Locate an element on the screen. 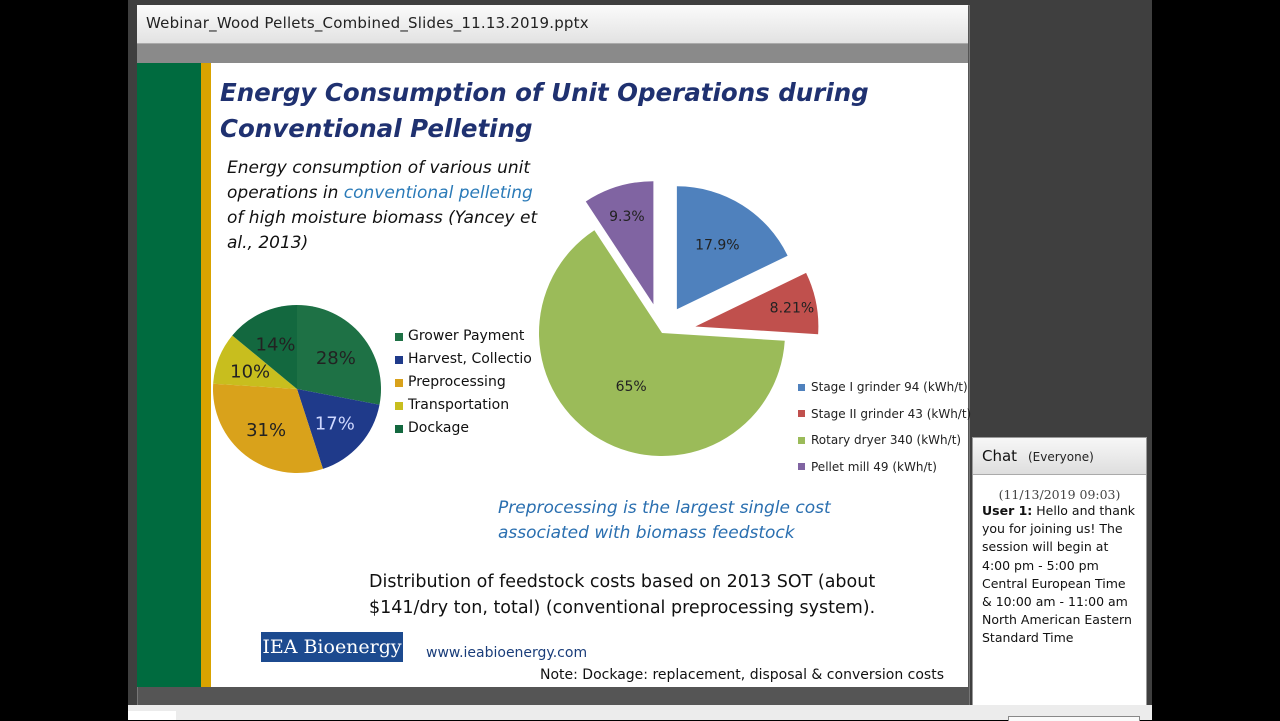 This screenshot has width=1280, height=721. legend-item-rotary-dryer-340-kwh-t: Rotary dryer 340 (kWh/t) is located at coordinates (884, 440).